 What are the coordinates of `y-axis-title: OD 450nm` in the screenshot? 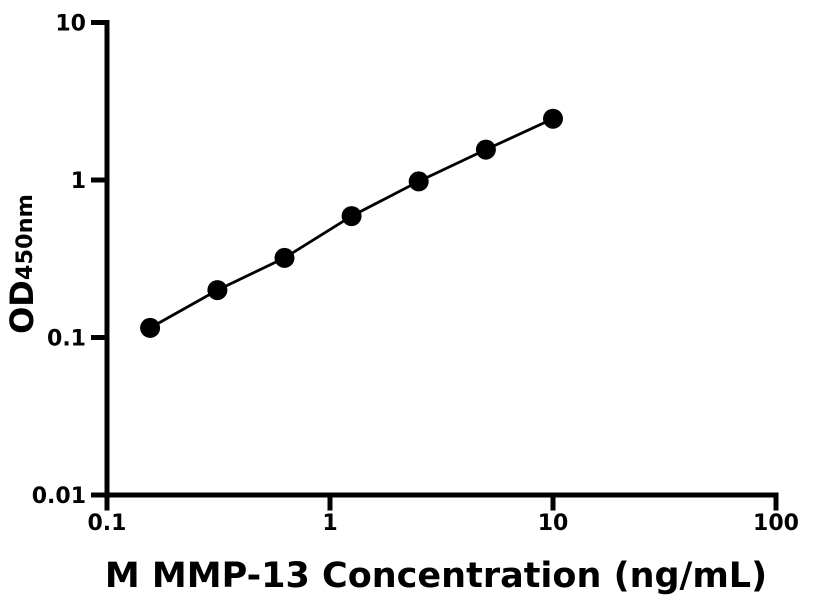 It's located at (26, 264).